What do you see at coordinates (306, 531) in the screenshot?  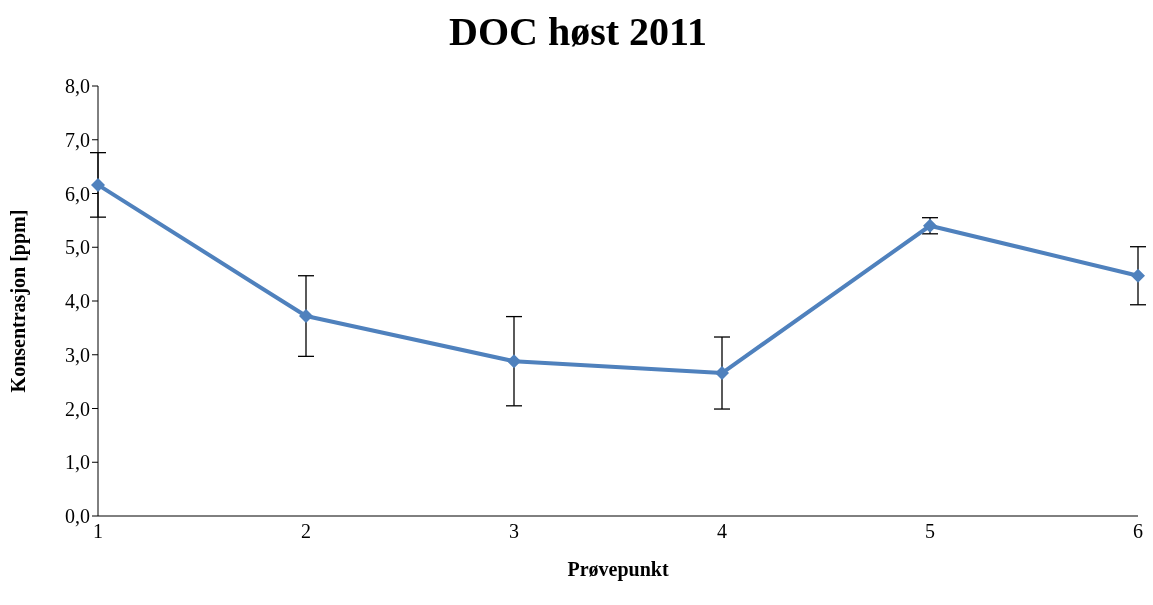 I see `x-tick-label: 2` at bounding box center [306, 531].